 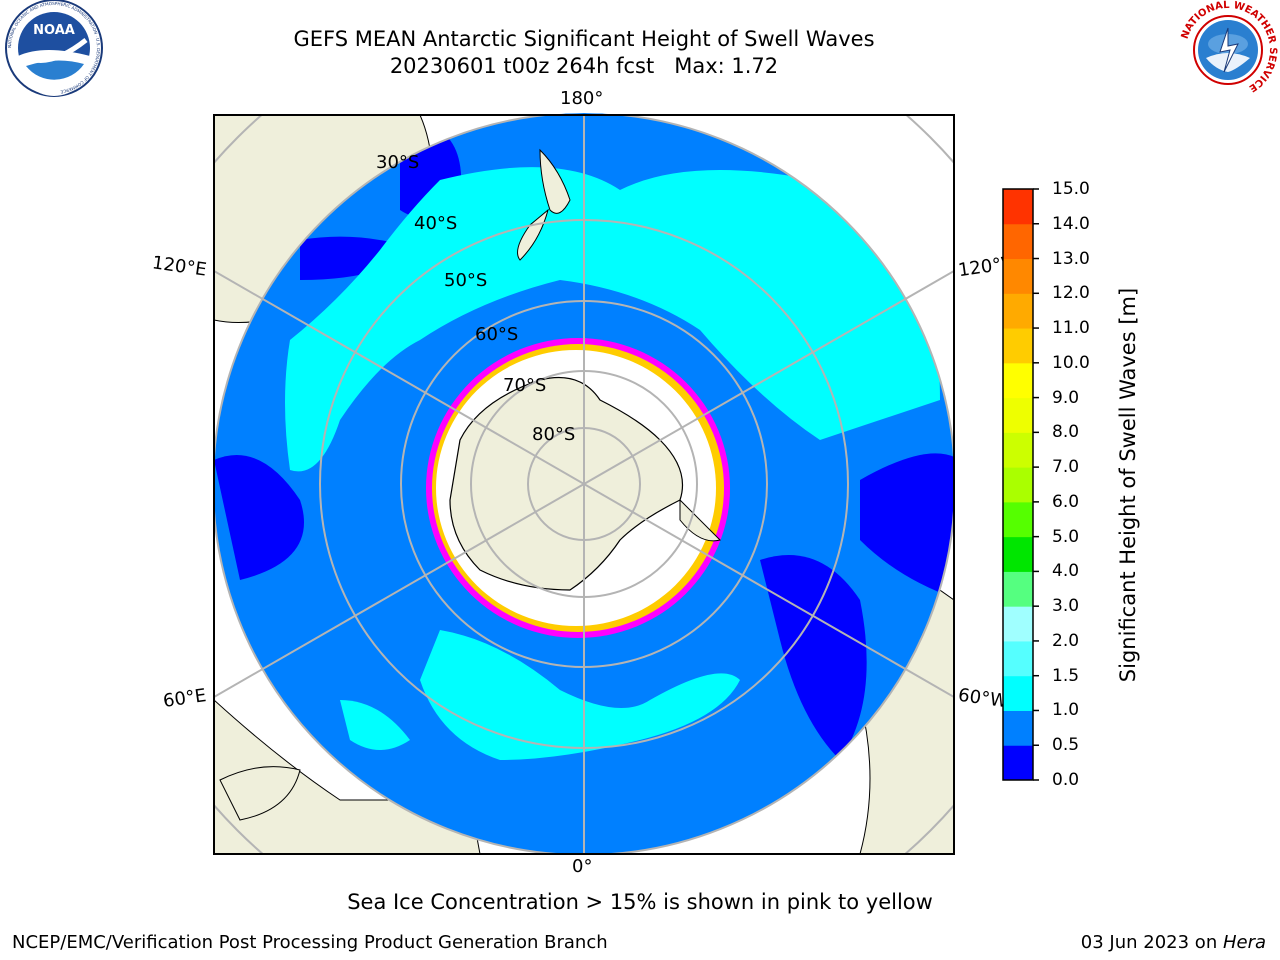 What do you see at coordinates (525, 385) in the screenshot?
I see `latitude-label-70s: 70°S` at bounding box center [525, 385].